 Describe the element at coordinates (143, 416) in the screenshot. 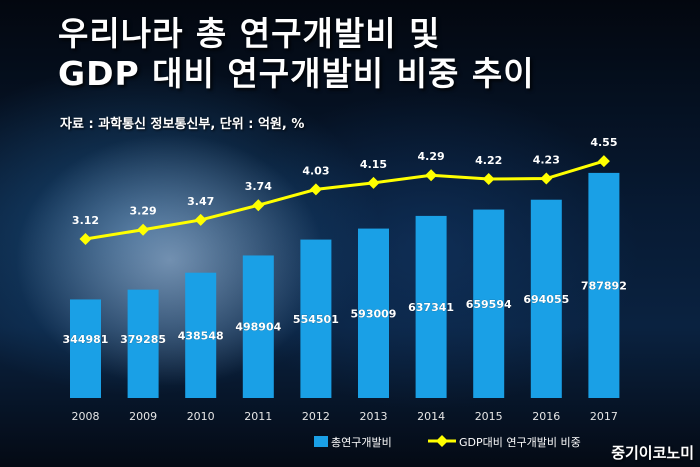

I see `x-tick-label-2009: 2009` at that location.